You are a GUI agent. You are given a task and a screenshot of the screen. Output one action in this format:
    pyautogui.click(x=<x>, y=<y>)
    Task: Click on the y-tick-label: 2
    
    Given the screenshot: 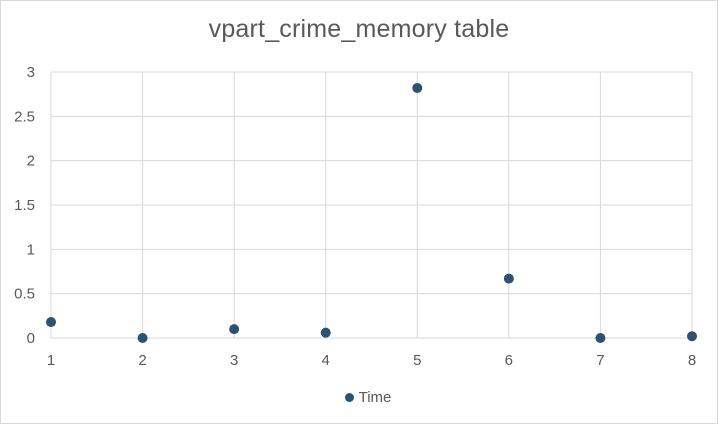 What is the action you would take?
    pyautogui.click(x=31, y=161)
    